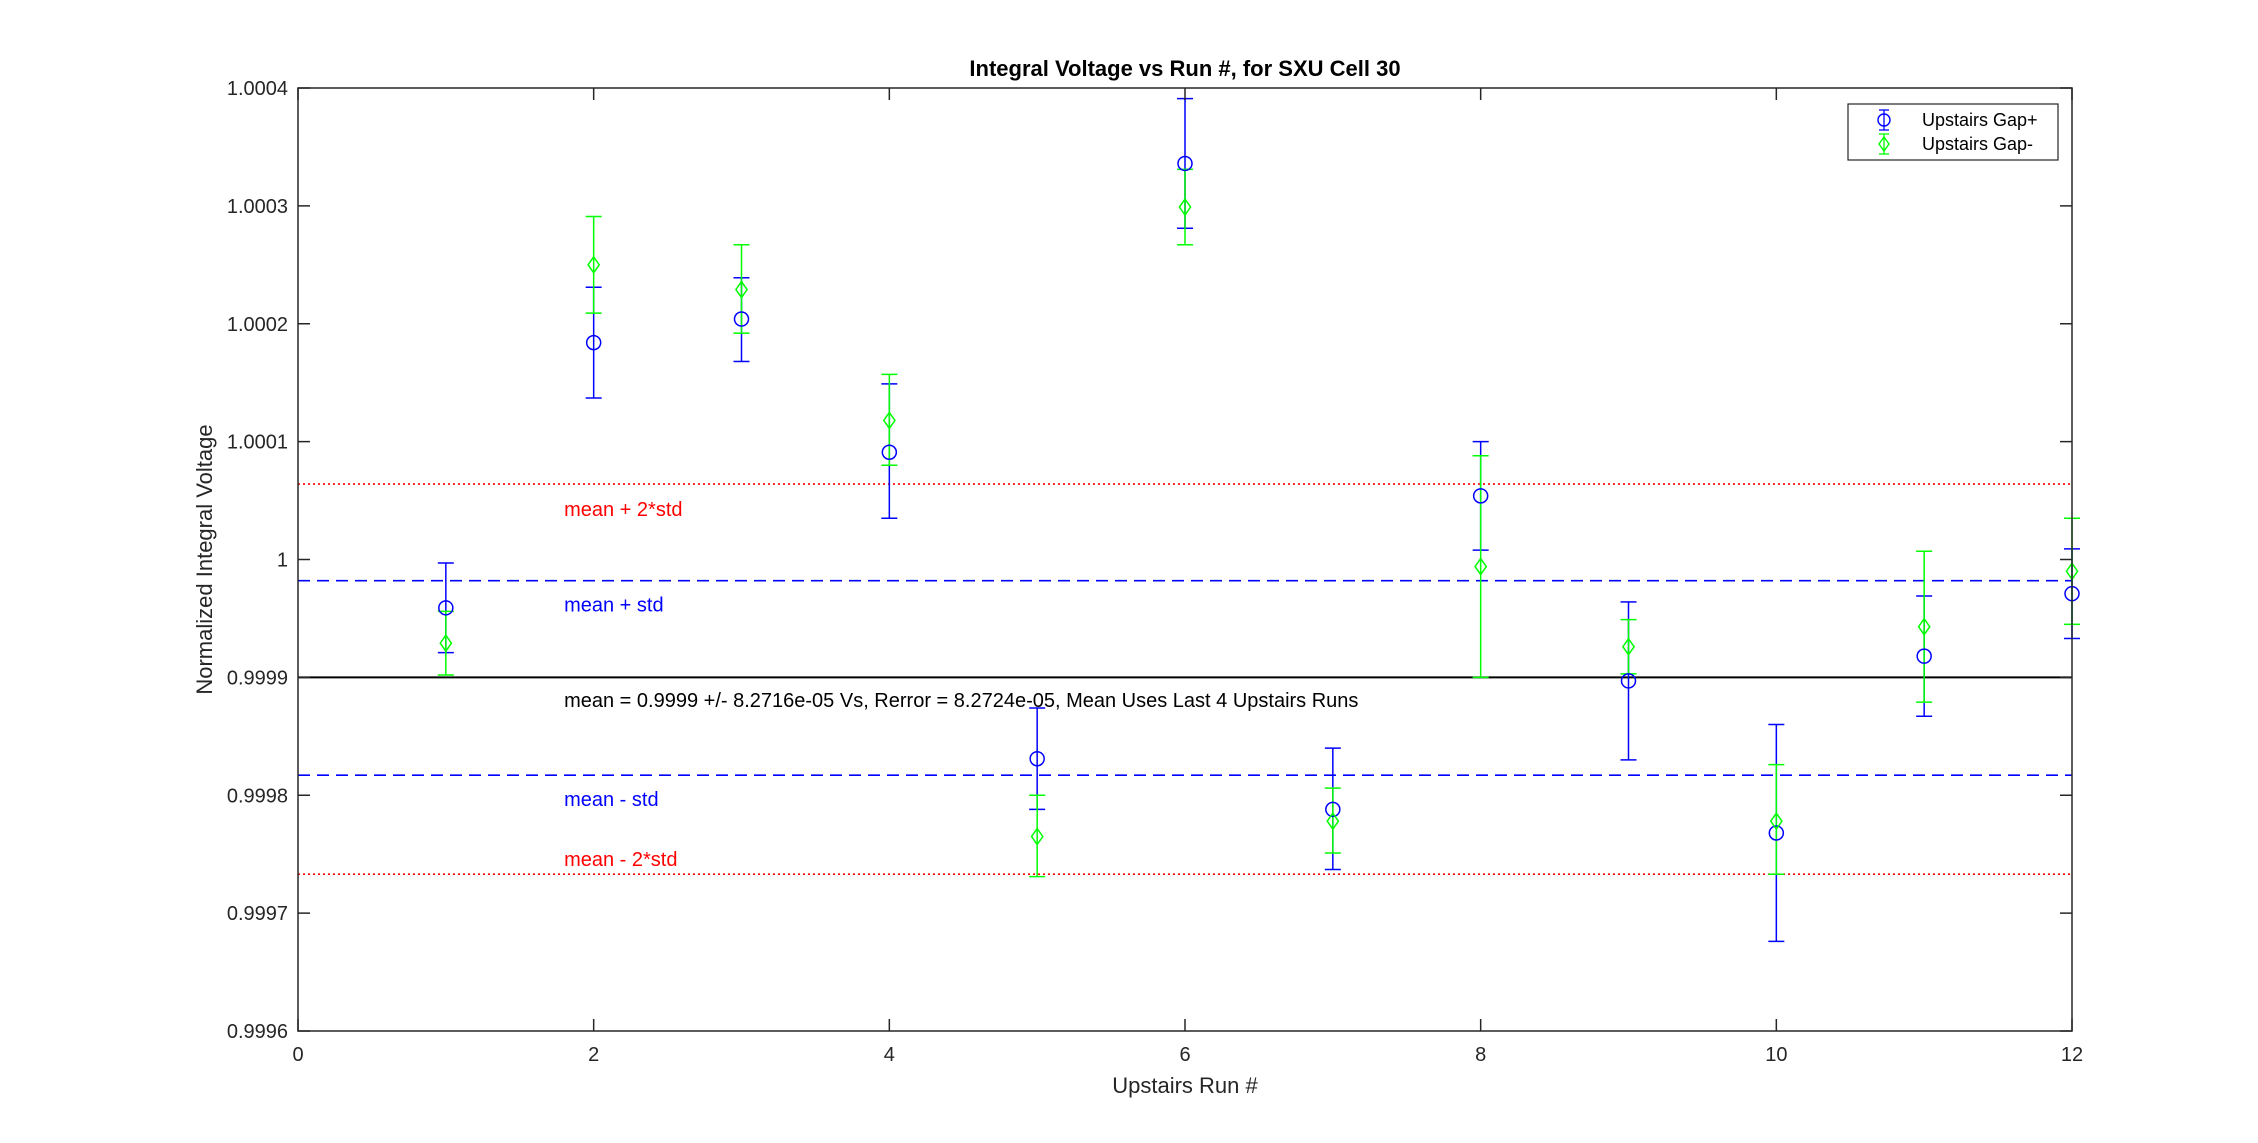 Image resolution: width=2258 pixels, height=1143 pixels. I want to click on annotation-text: mean - 2*std, so click(620, 860).